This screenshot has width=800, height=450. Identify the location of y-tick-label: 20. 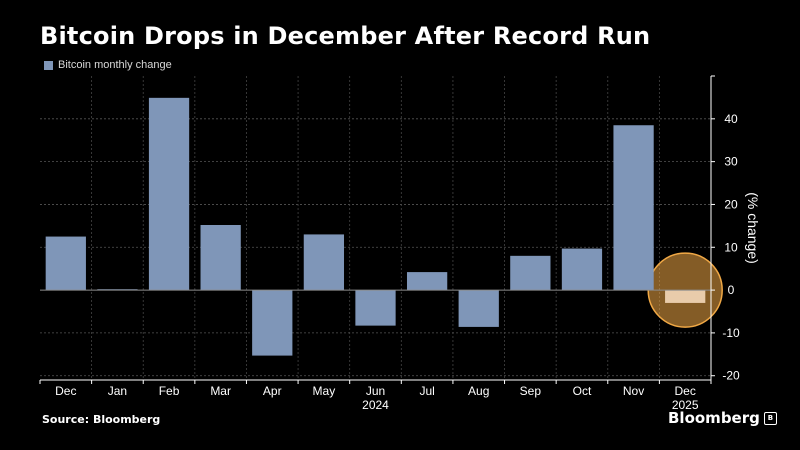
(731, 204).